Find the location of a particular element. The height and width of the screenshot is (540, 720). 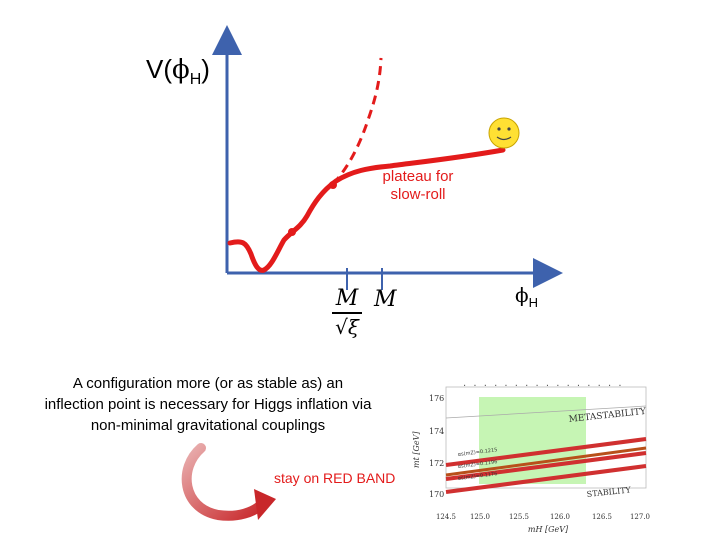

inset-band-label: αs(mZ)=0.1196 is located at coordinates (478, 464).